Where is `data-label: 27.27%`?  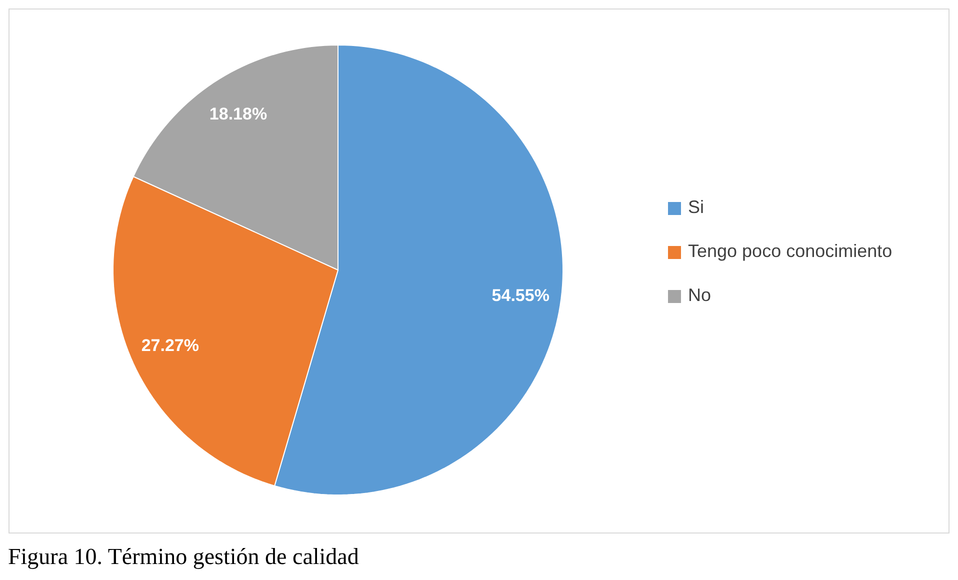
data-label: 27.27% is located at coordinates (170, 346).